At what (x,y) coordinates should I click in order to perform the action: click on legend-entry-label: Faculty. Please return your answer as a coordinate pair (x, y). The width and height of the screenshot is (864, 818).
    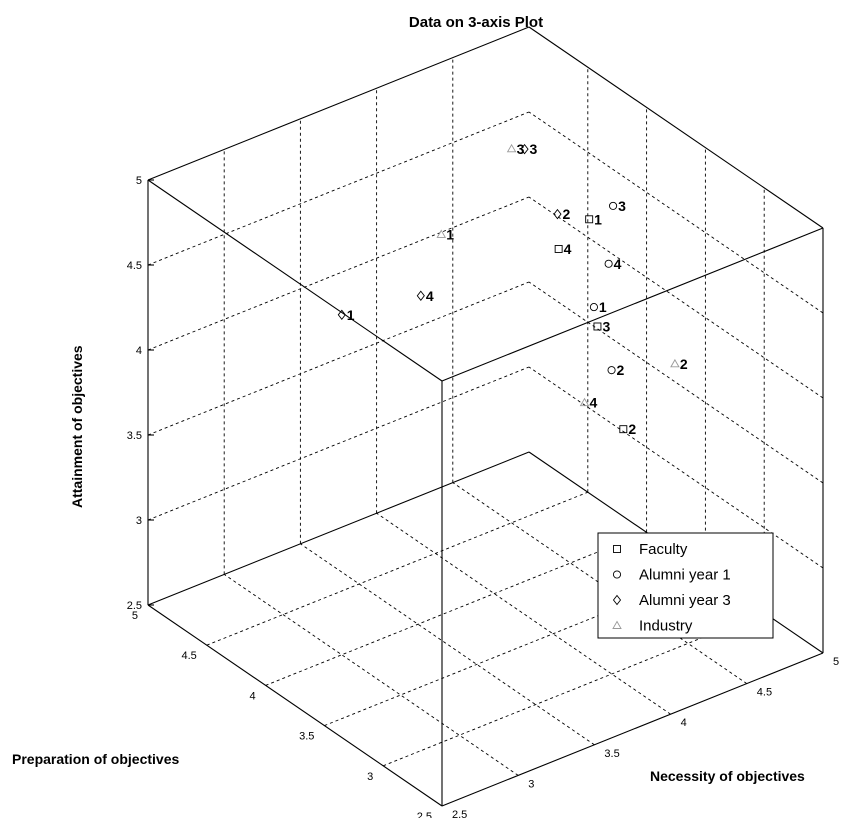
    Looking at the image, I should click on (663, 549).